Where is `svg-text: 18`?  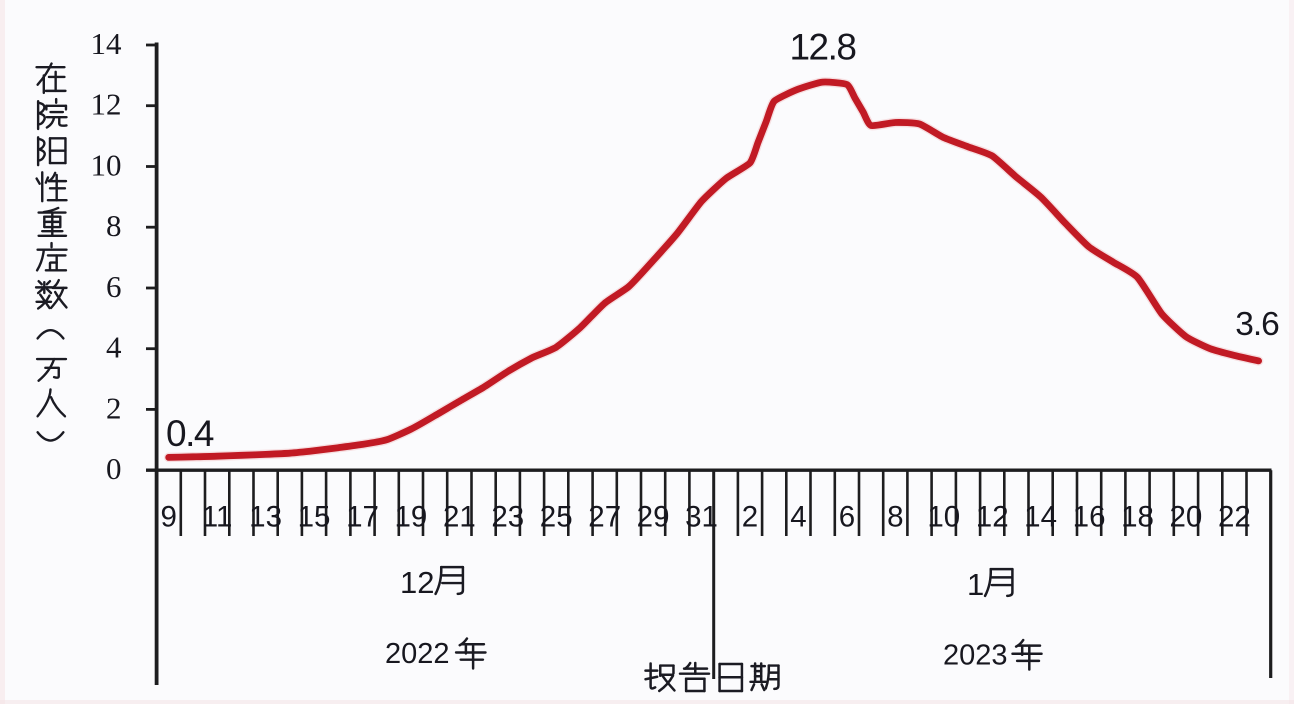
svg-text: 18 is located at coordinates (1137, 517).